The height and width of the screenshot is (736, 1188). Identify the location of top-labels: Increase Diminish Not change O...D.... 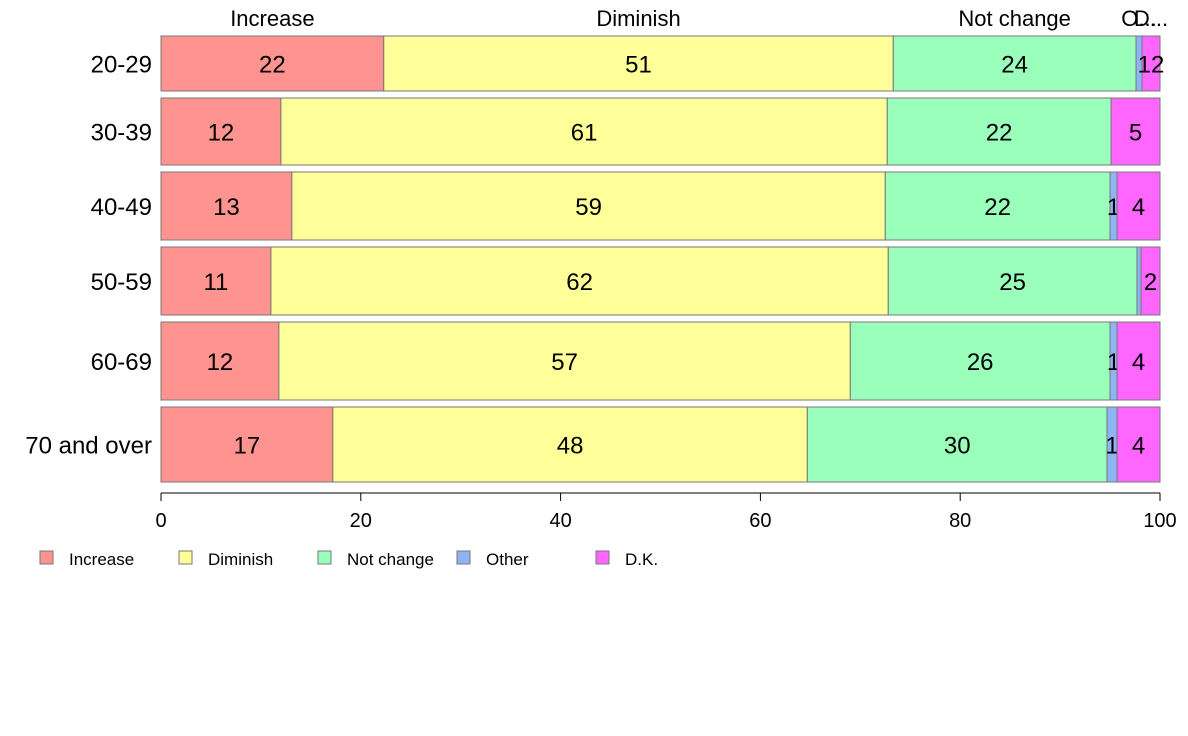
(699, 18).